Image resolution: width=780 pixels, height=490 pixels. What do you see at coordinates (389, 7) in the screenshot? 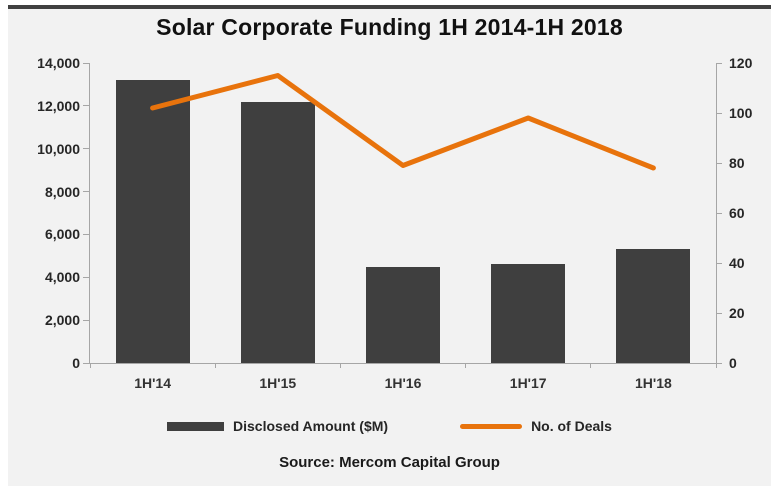
I see `panel-top-border` at bounding box center [389, 7].